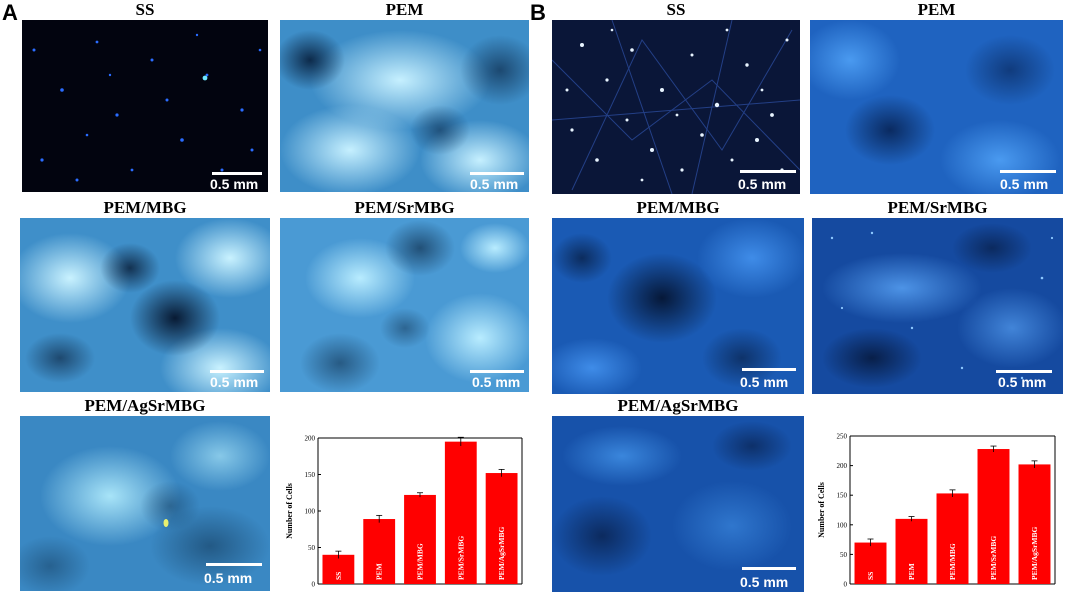 Image resolution: width=1065 pixels, height=594 pixels. I want to click on scale-label-b-pem-agsrmbg: 0.5 mm, so click(764, 582).